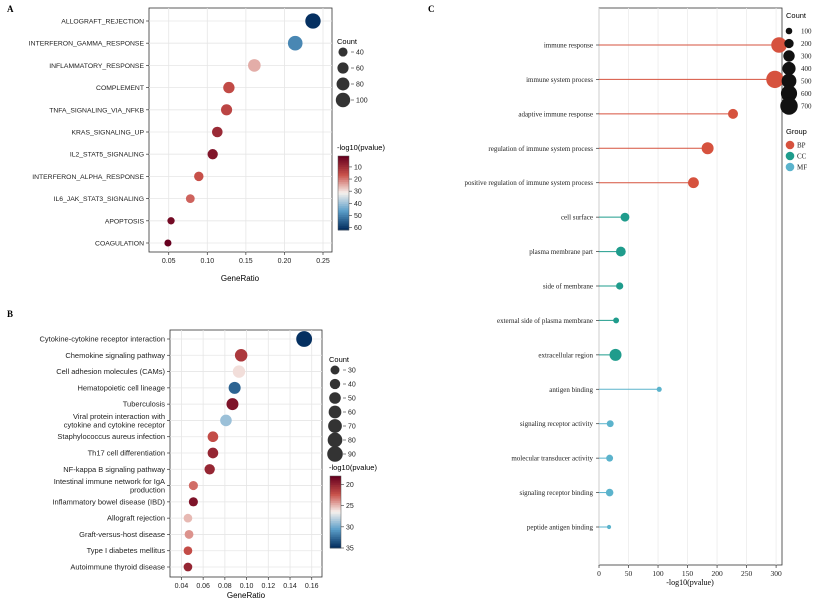 Image resolution: width=825 pixels, height=601 pixels. What do you see at coordinates (353, 467) in the screenshot?
I see `panel-b-color-legend-title: -log10(pvalue)` at bounding box center [353, 467].